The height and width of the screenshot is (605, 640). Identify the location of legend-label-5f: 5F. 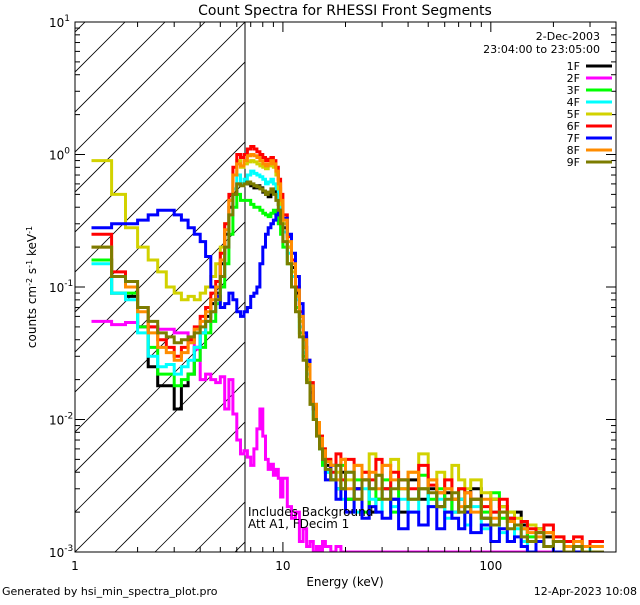
(573, 114).